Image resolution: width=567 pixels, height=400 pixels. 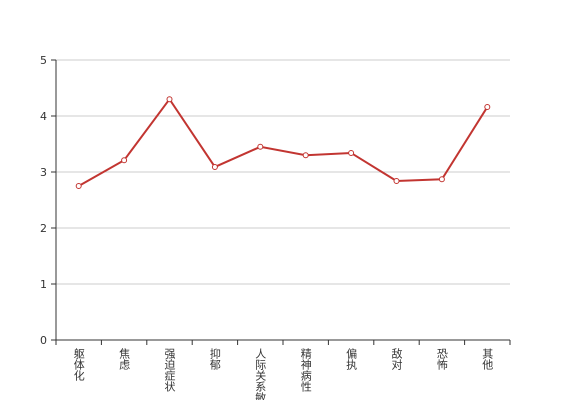 I want to click on y-tick-label: 4, so click(x=43, y=116).